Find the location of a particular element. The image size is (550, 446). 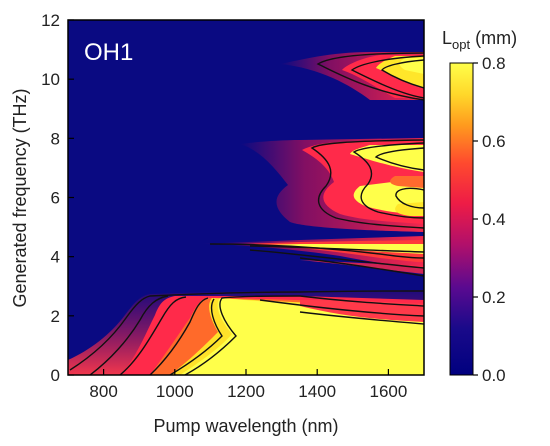

y-tick-label: 8 is located at coordinates (55, 138).